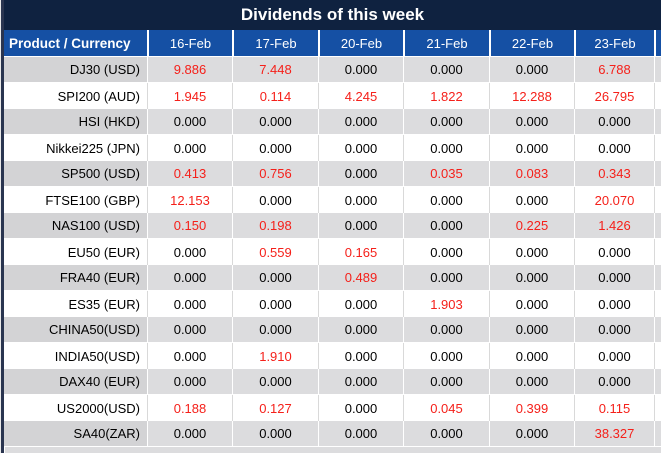 The width and height of the screenshot is (661, 453). I want to click on product-cell: DJ30 (USD), so click(75, 70).